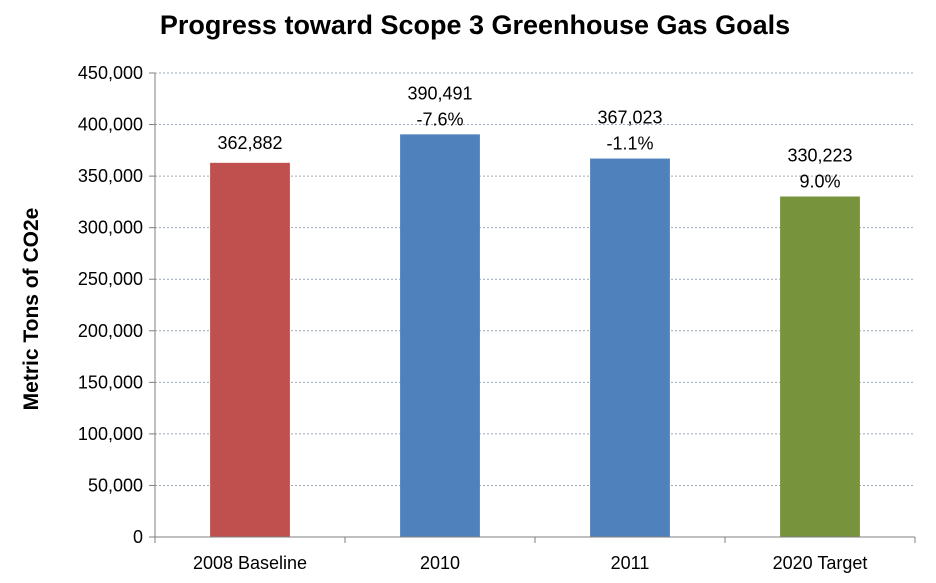 This screenshot has width=936, height=583. What do you see at coordinates (819, 156) in the screenshot?
I see `value-label: 330,223` at bounding box center [819, 156].